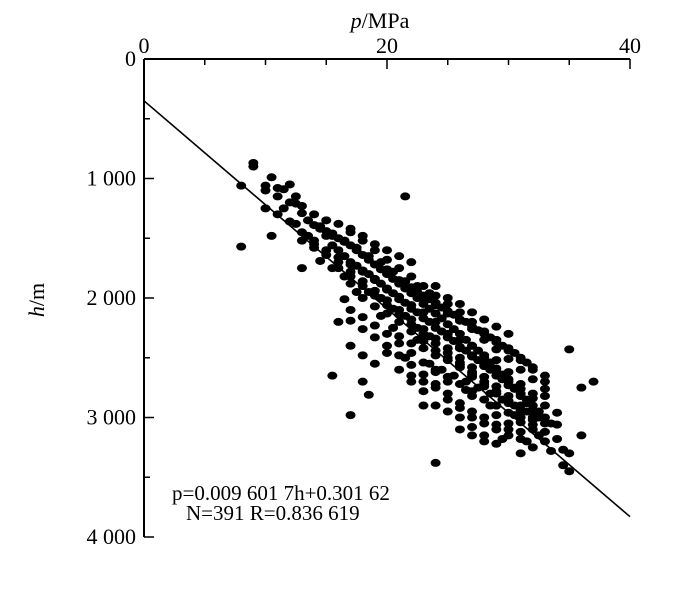  I want to click on x-tick-label: 20, so click(387, 45).